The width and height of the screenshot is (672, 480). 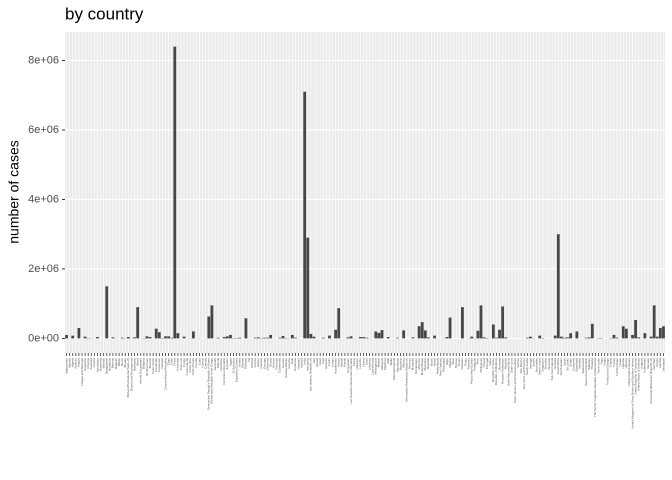 What do you see at coordinates (515, 380) in the screenshot?
I see `x-tick-label: Saint Vincent and the Grenadines` at bounding box center [515, 380].